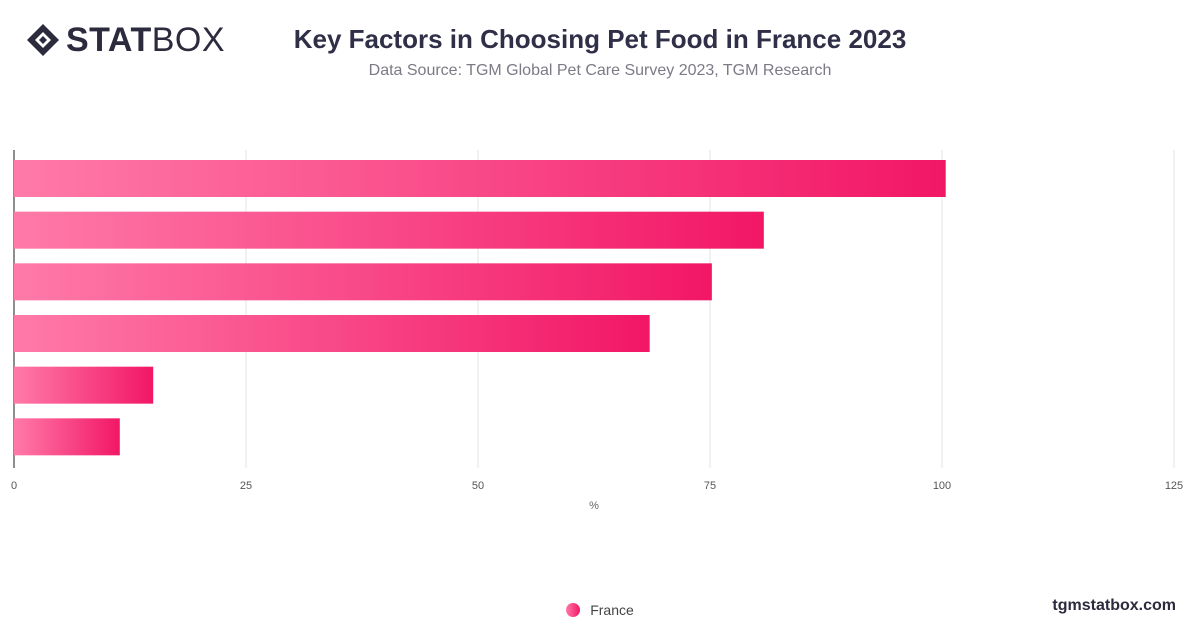 Image resolution: width=1200 pixels, height=628 pixels. What do you see at coordinates (1114, 605) in the screenshot?
I see `watermark: tgmstatbox.com` at bounding box center [1114, 605].